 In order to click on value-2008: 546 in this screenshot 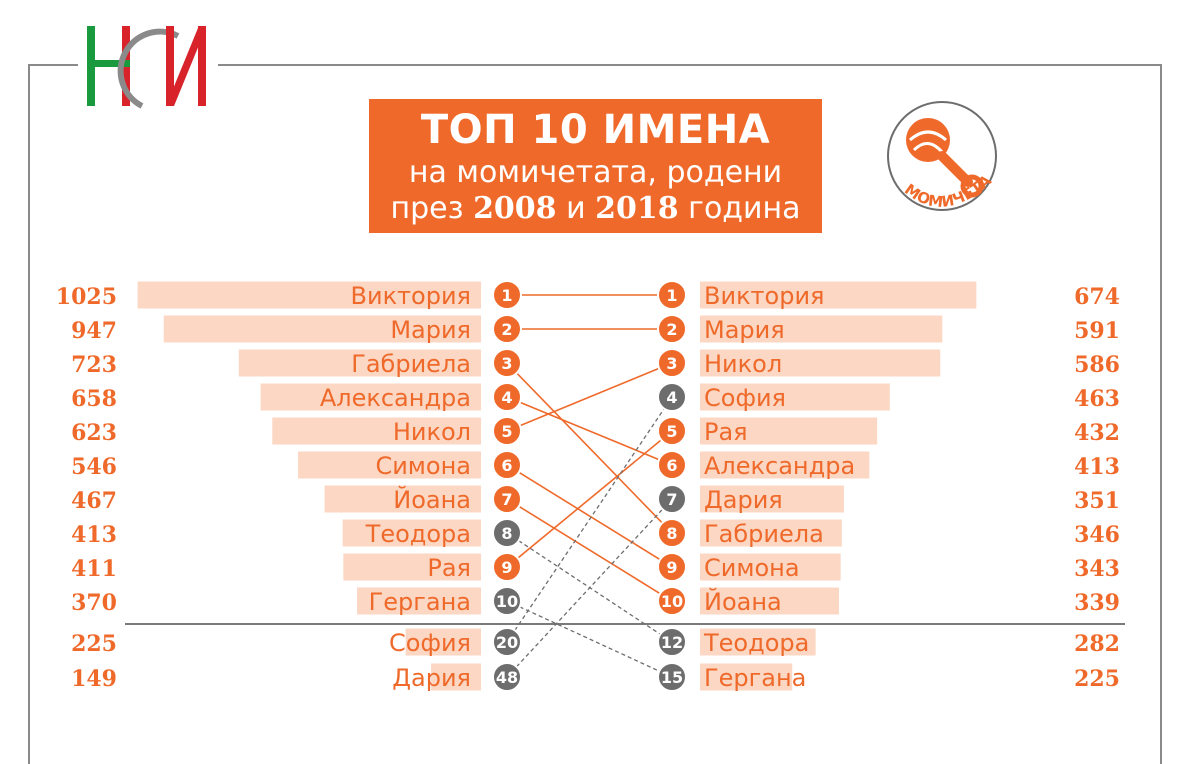, I will do `click(94, 467)`.